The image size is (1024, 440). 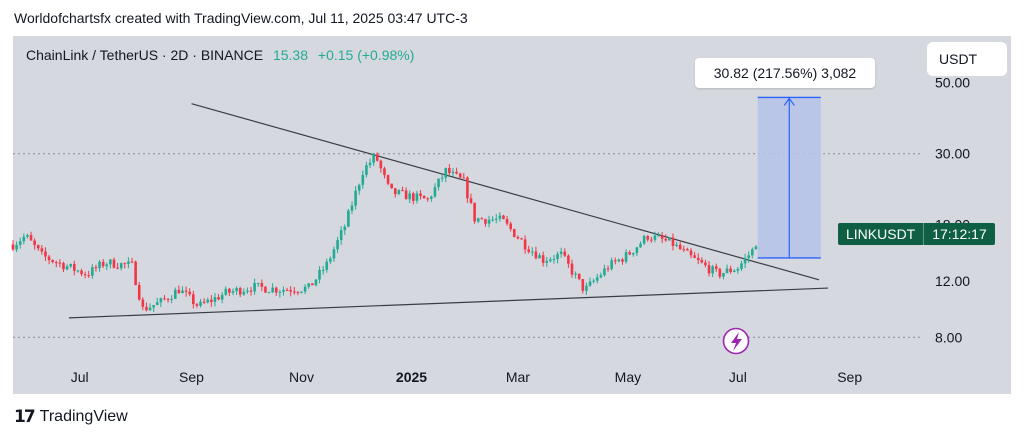 I want to click on ticker-label: LINKUSDT, so click(x=881, y=234).